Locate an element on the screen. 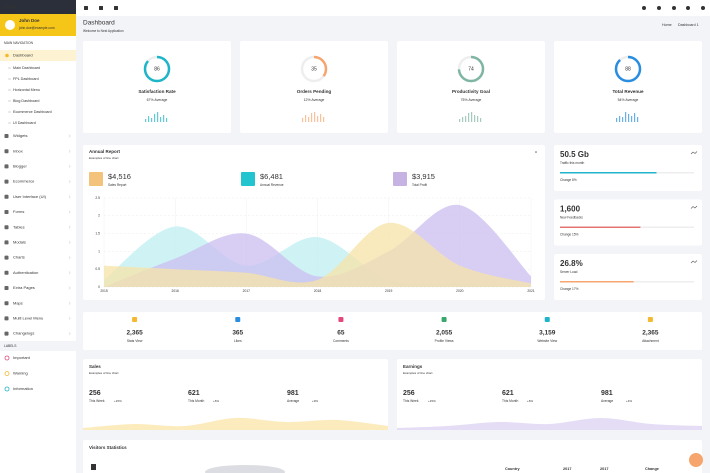 The height and width of the screenshot is (473, 710). donut-arc is located at coordinates (628, 69).